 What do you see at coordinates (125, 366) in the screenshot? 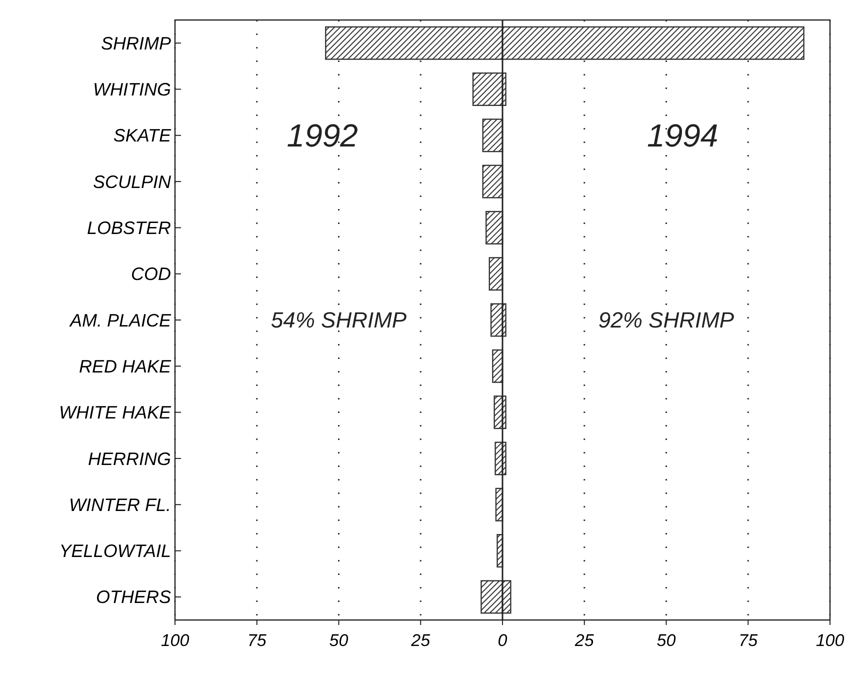
I see `y-tick-label: RED HAKE` at bounding box center [125, 366].